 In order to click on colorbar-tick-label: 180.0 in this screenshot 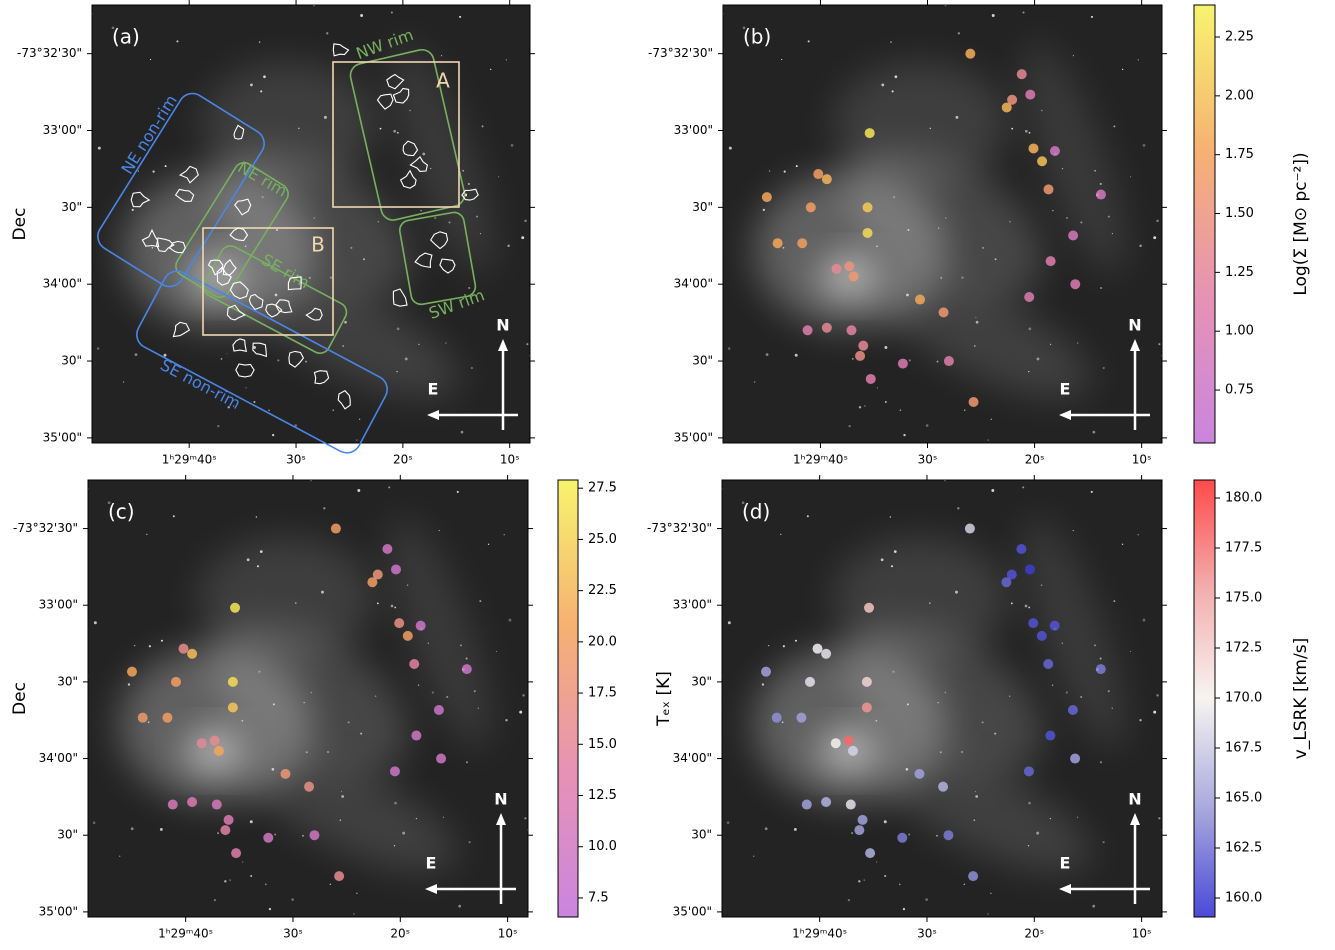, I will do `click(1243, 498)`.